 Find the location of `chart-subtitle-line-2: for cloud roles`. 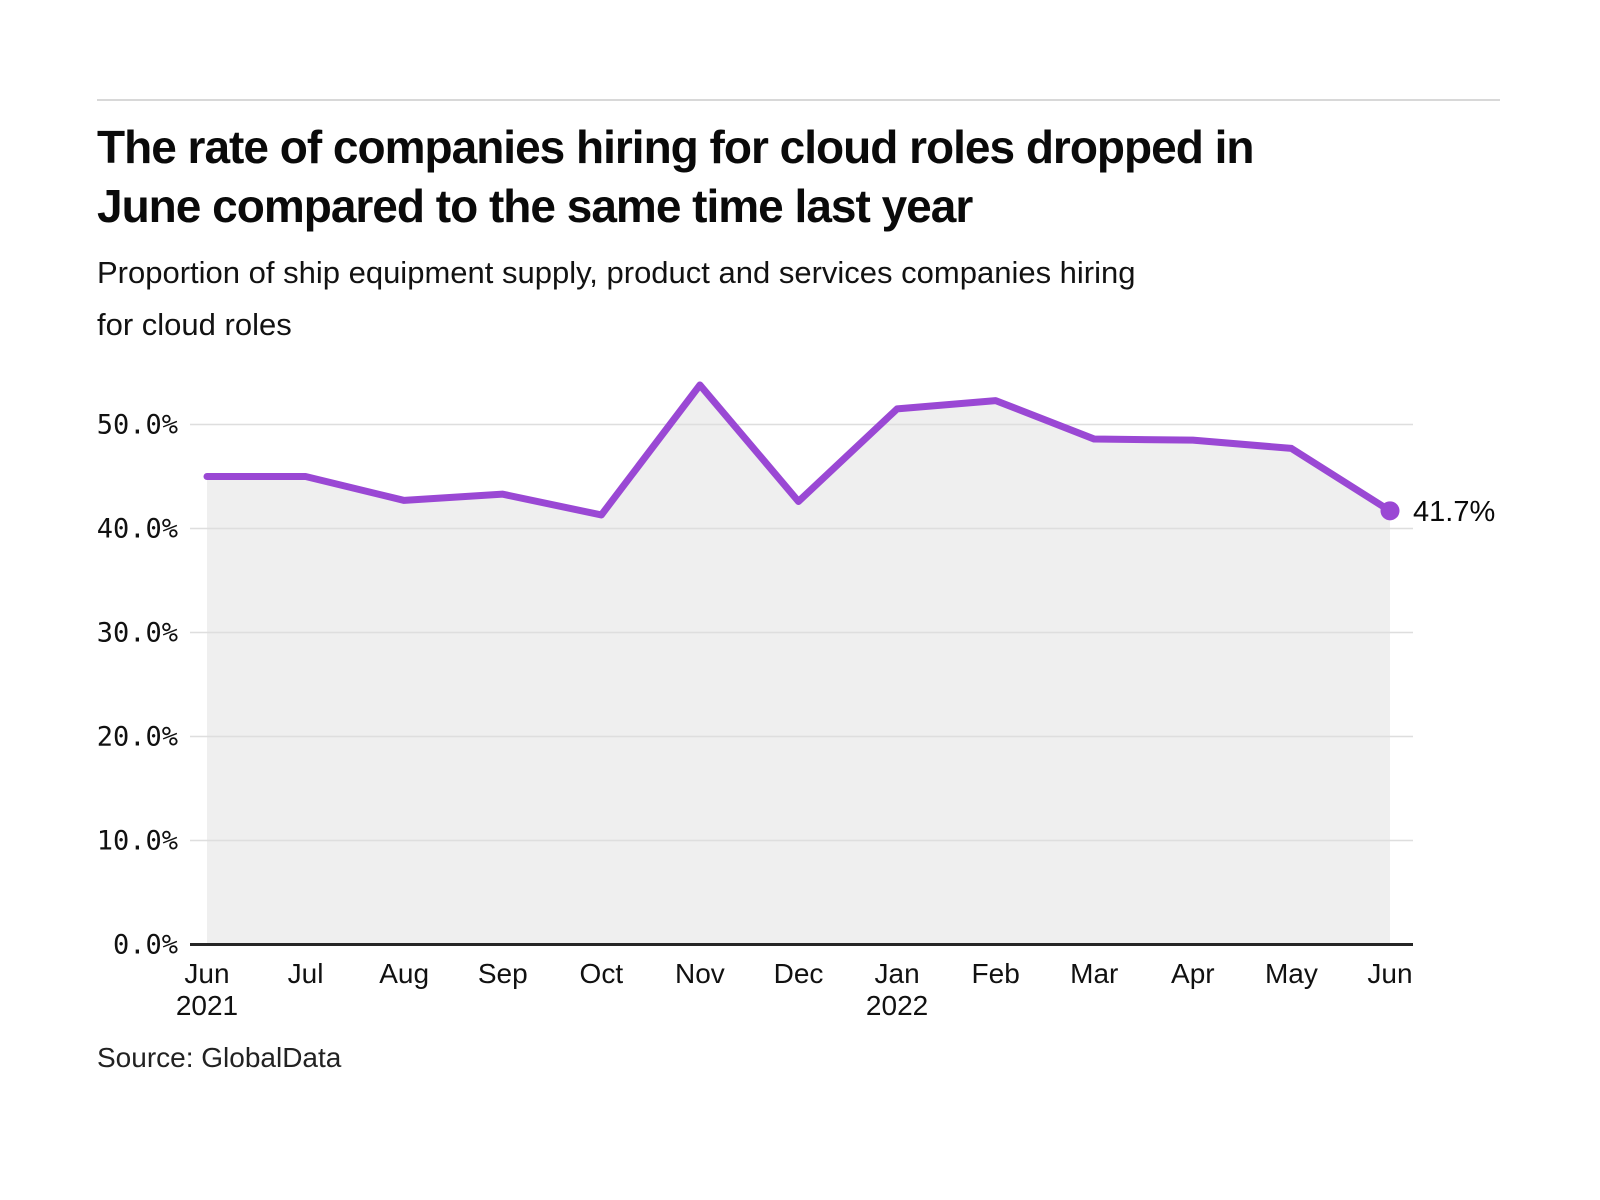

chart-subtitle-line-2: for cloud roles is located at coordinates (194, 324).